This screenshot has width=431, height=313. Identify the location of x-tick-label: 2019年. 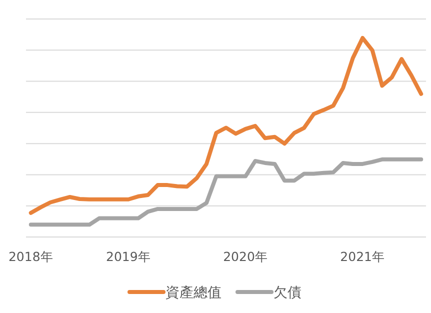
(128, 256).